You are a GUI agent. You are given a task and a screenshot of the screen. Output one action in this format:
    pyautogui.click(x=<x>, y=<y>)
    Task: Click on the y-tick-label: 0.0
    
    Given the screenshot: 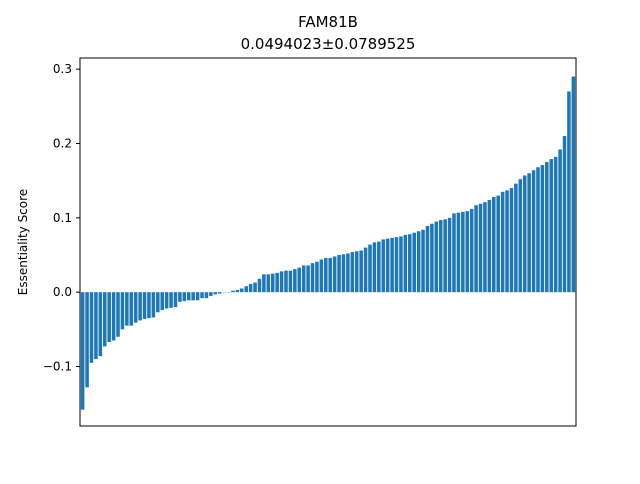 What is the action you would take?
    pyautogui.click(x=62, y=292)
    